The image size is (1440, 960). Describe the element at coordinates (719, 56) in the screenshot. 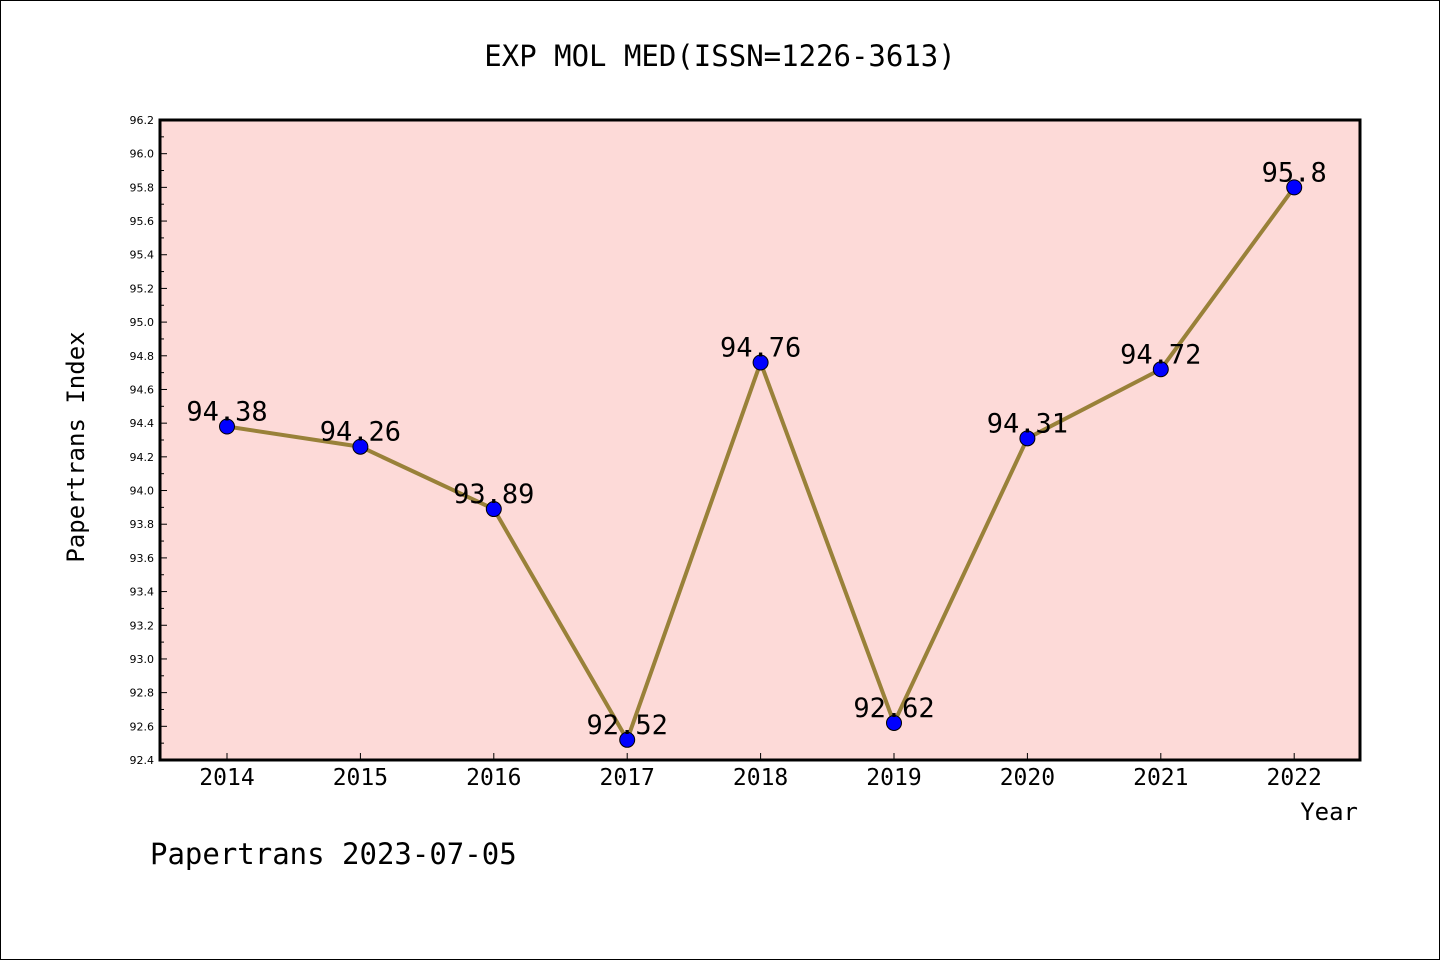

I see `chart-title: EXP MOL MED(ISSN=1226-3613)` at that location.